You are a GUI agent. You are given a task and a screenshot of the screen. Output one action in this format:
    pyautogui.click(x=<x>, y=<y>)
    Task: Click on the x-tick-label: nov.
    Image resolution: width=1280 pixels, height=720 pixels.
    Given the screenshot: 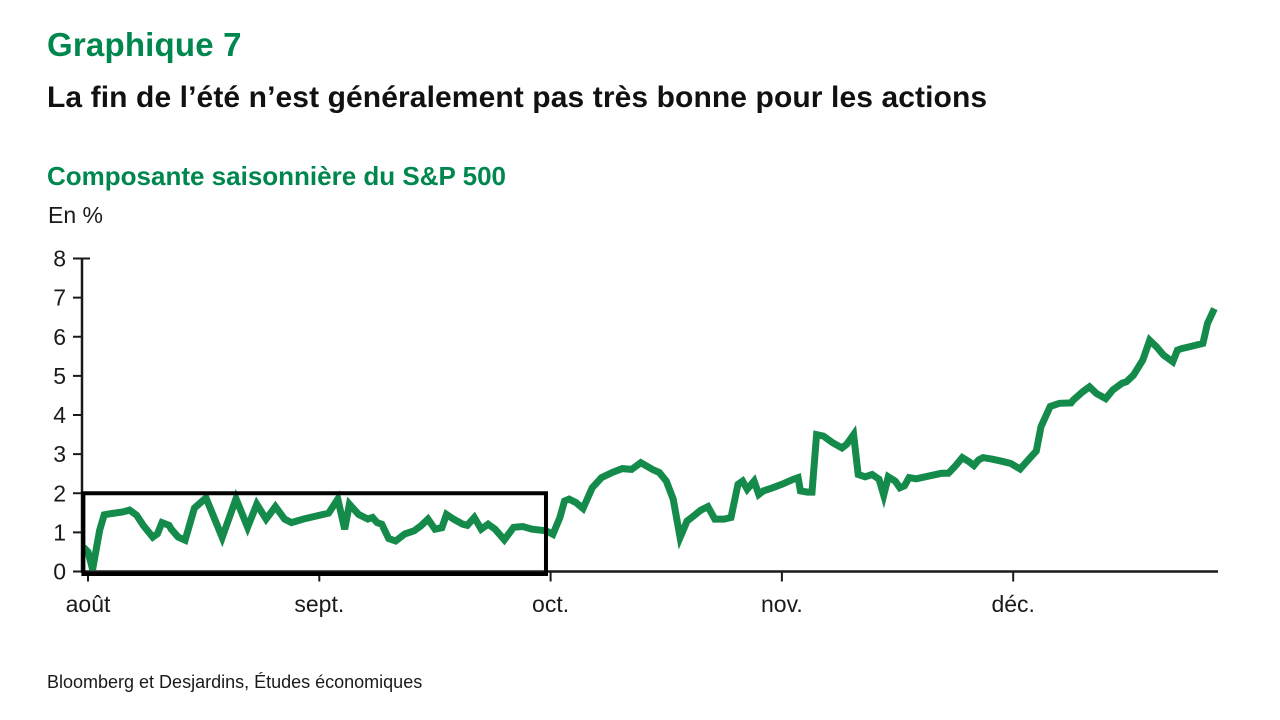 What is the action you would take?
    pyautogui.click(x=782, y=604)
    